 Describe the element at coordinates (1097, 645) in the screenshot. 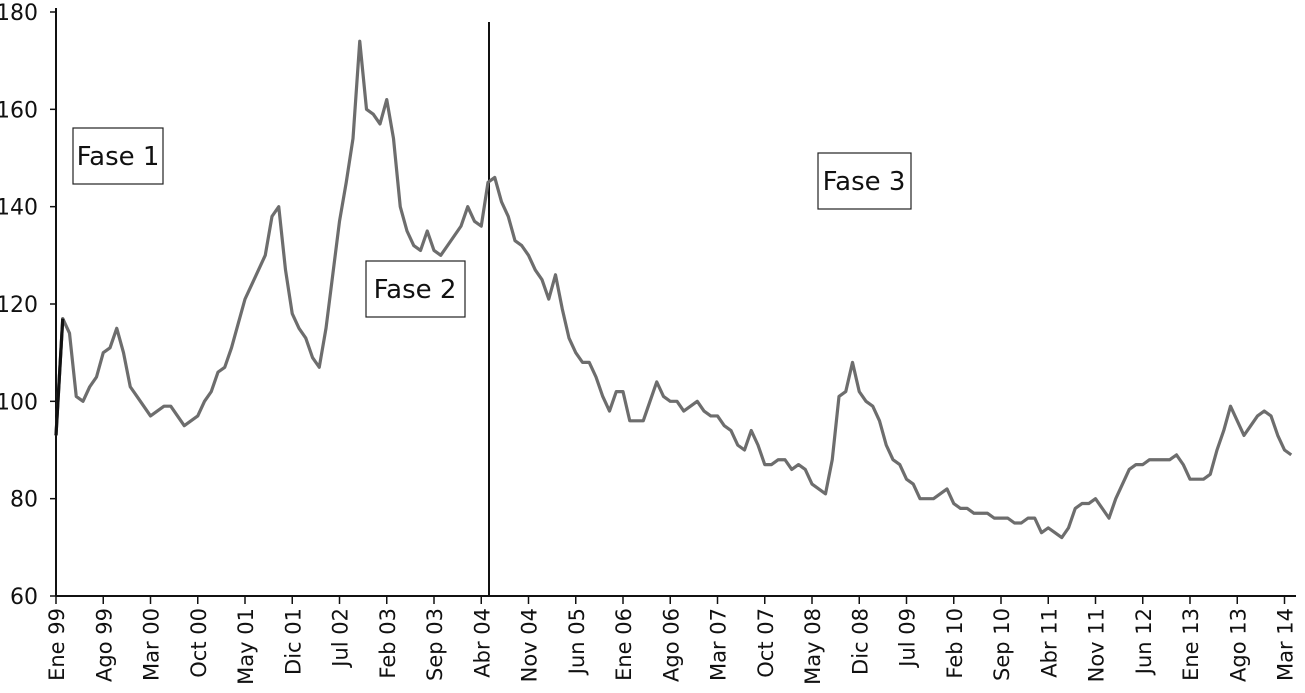

I see `x-tick-label: Nov 11` at that location.